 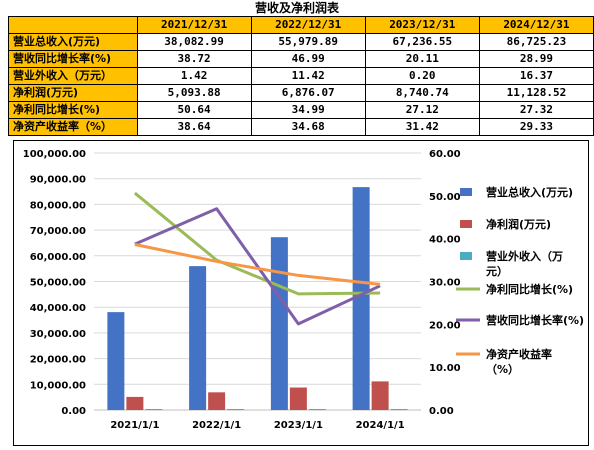 What do you see at coordinates (308, 76) in the screenshot?
I see `table-cell: 11.42` at bounding box center [308, 76].